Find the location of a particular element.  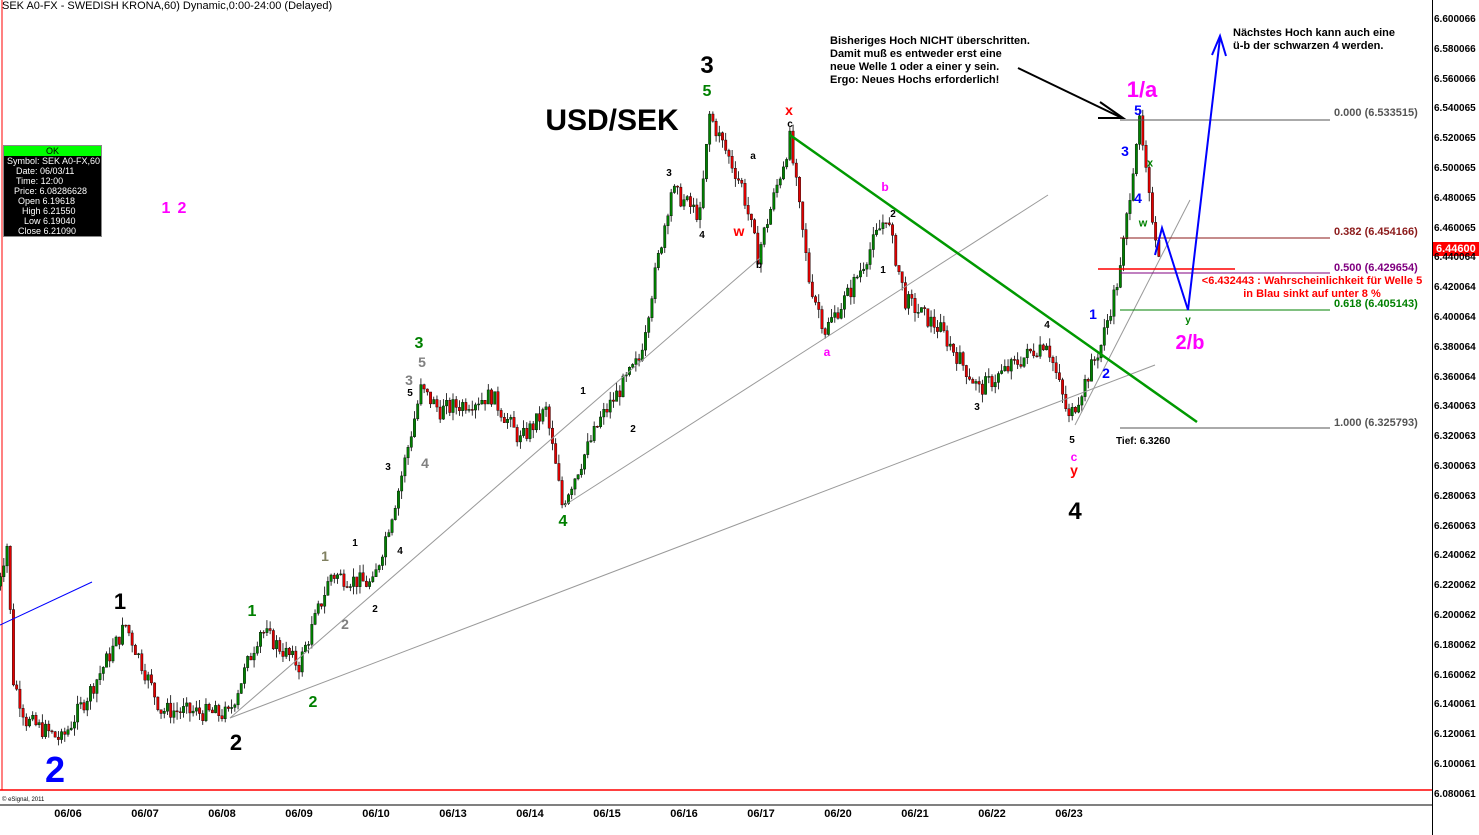

fib-label-1000: 1.000 (6.325793) is located at coordinates (1376, 423).